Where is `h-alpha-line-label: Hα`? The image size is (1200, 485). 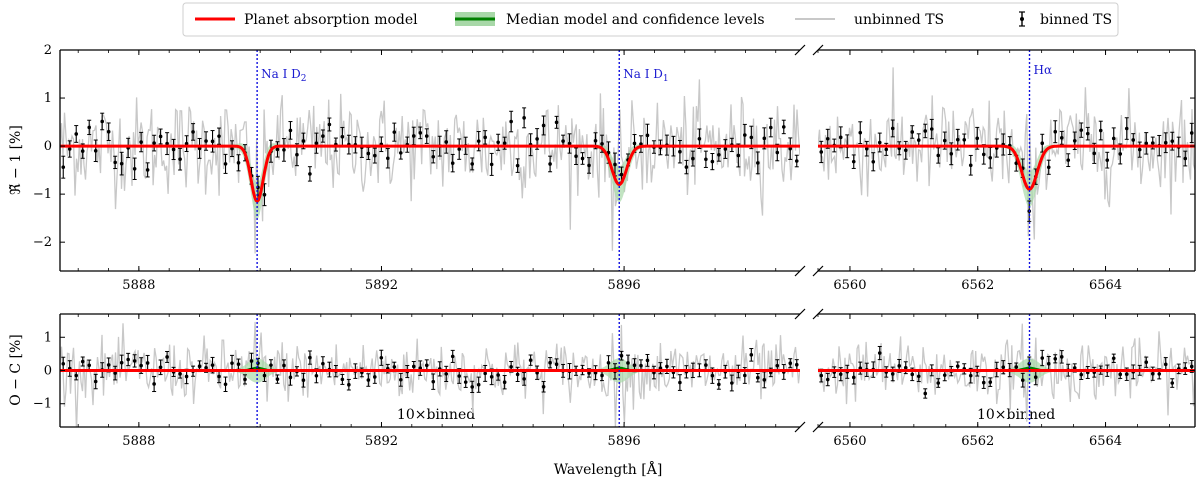 h-alpha-line-label: Hα is located at coordinates (1043, 70).